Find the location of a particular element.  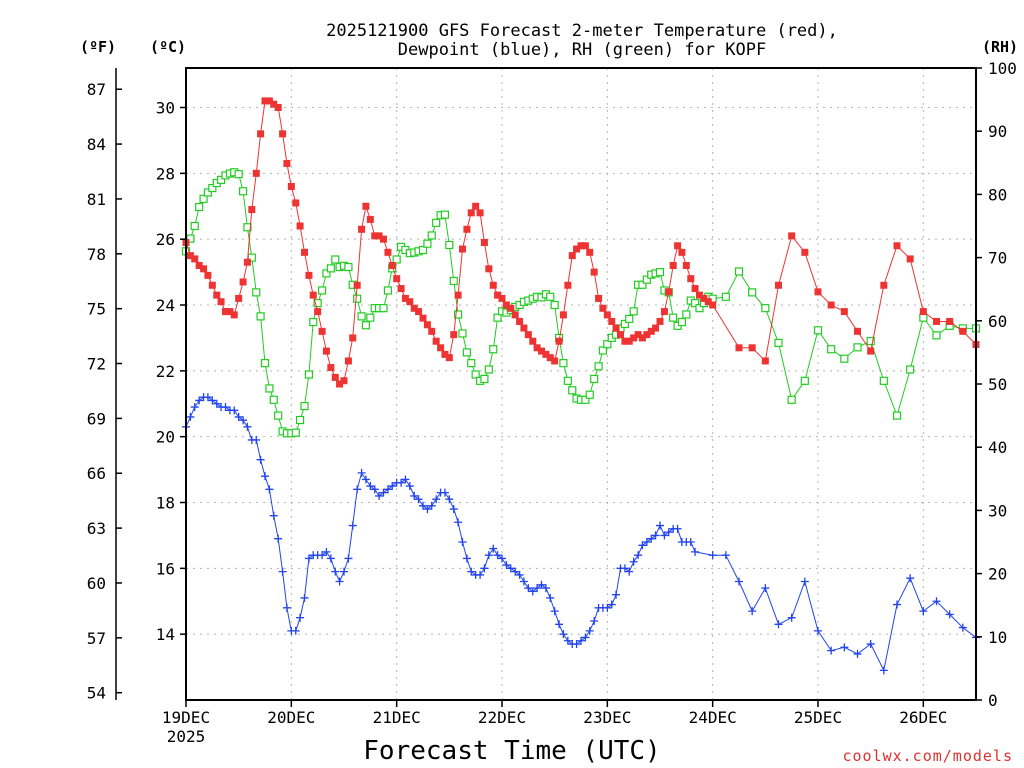

celsius-tick-label: 30 is located at coordinates (165, 108).